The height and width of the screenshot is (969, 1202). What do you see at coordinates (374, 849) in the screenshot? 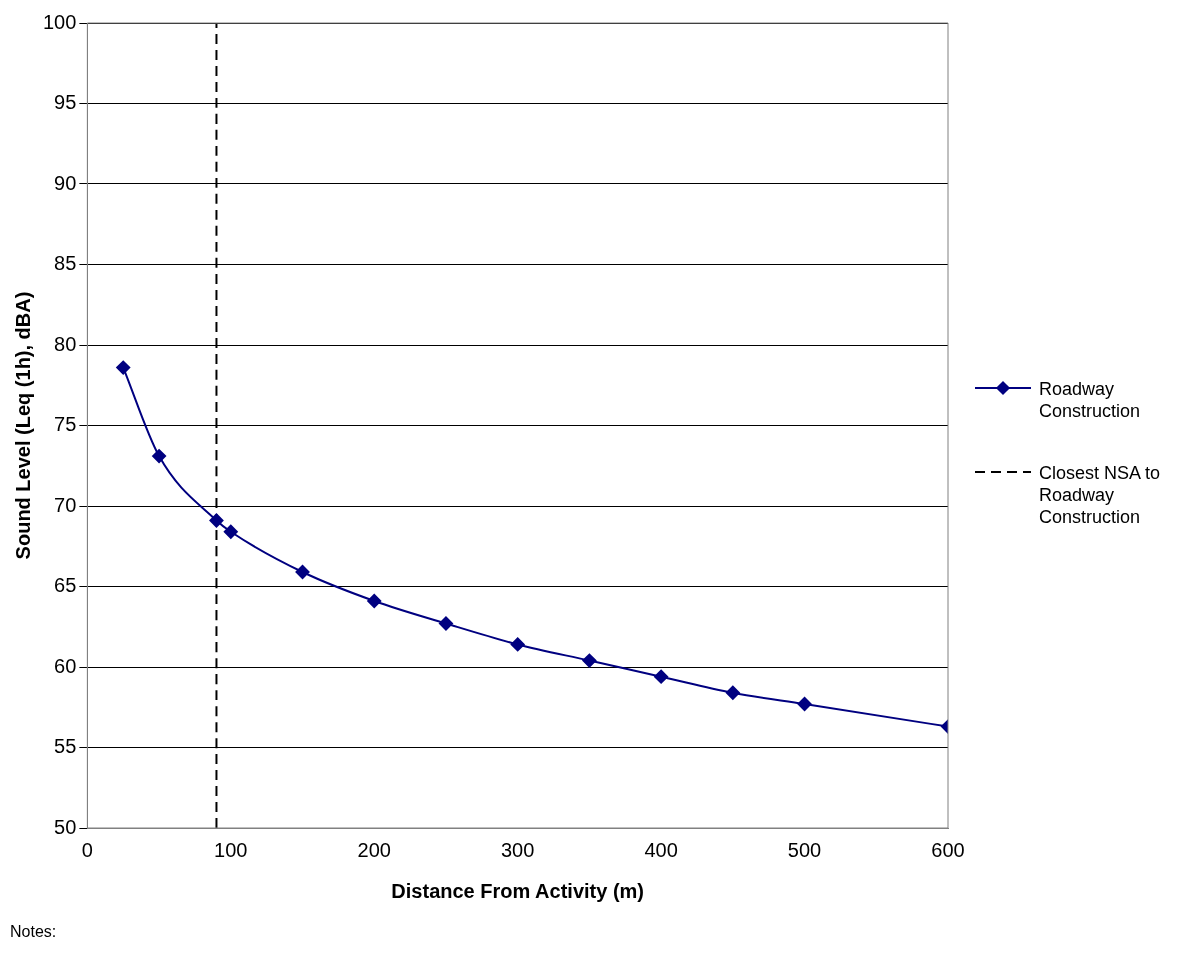
I see `x-tick-label: 200` at bounding box center [374, 849].